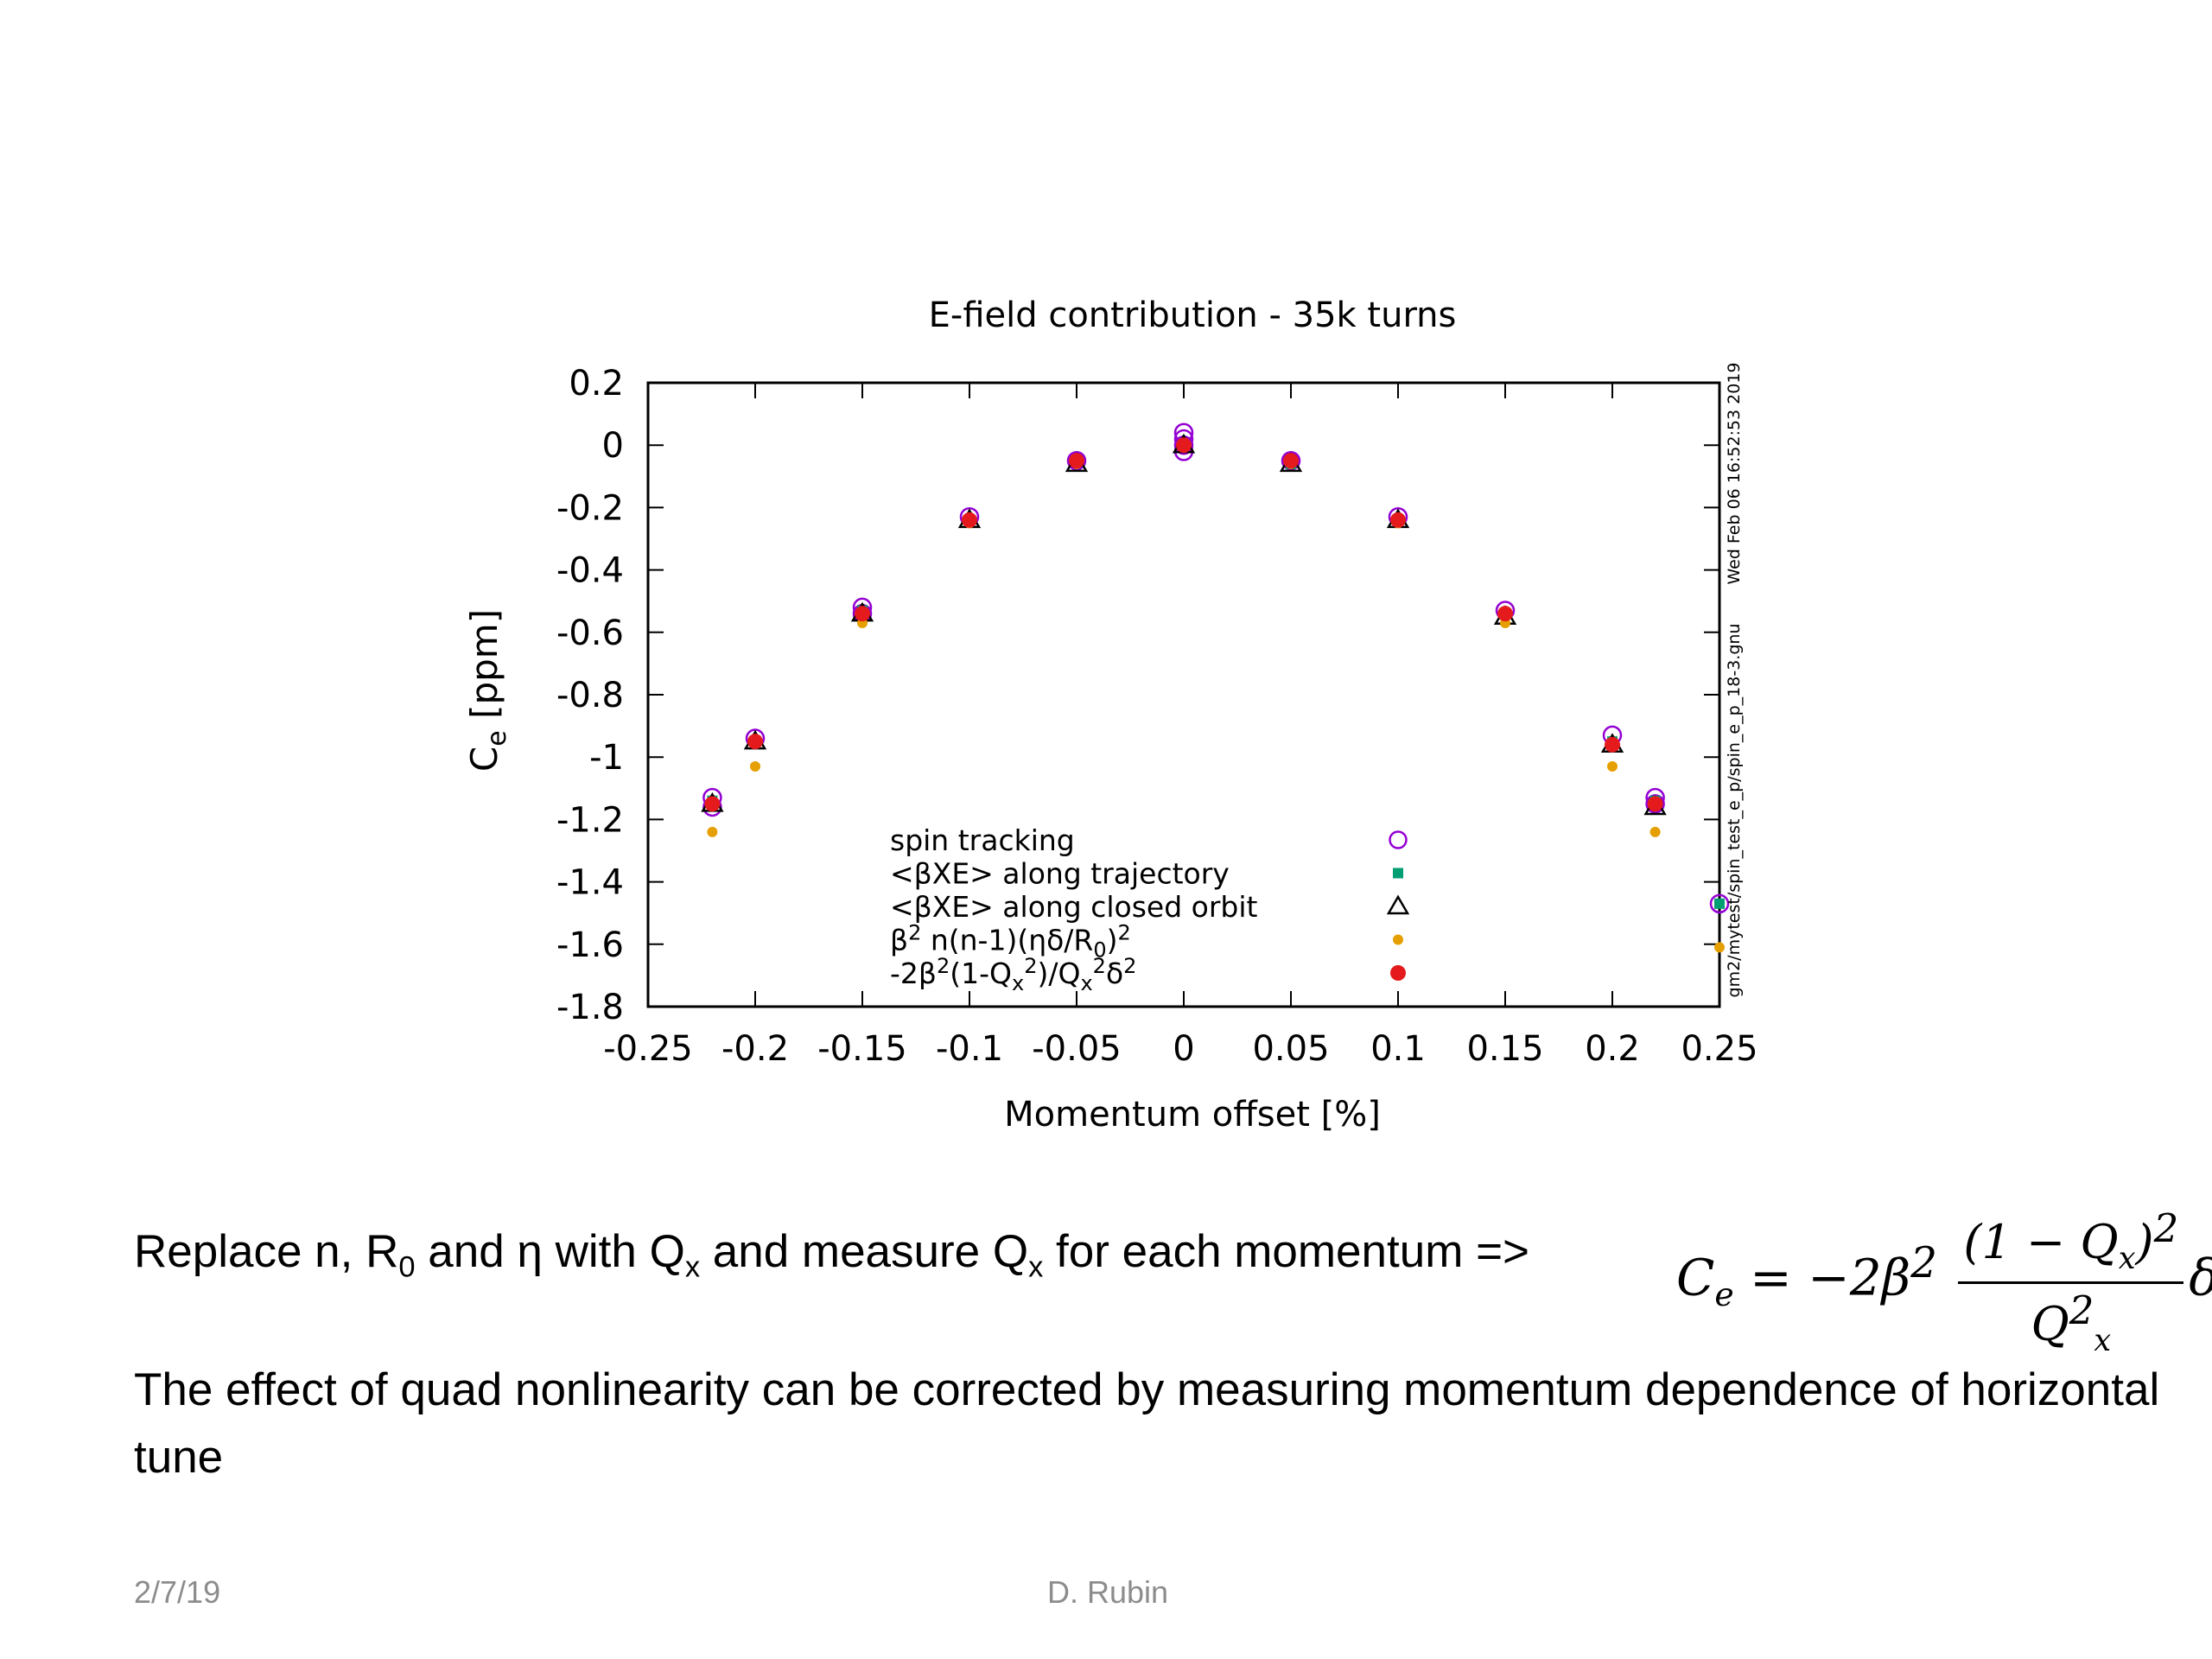 Image resolution: width=2212 pixels, height=1659 pixels. Describe the element at coordinates (1286, 1251) in the screenshot. I see `line1-part-d: for each momentum =>` at that location.